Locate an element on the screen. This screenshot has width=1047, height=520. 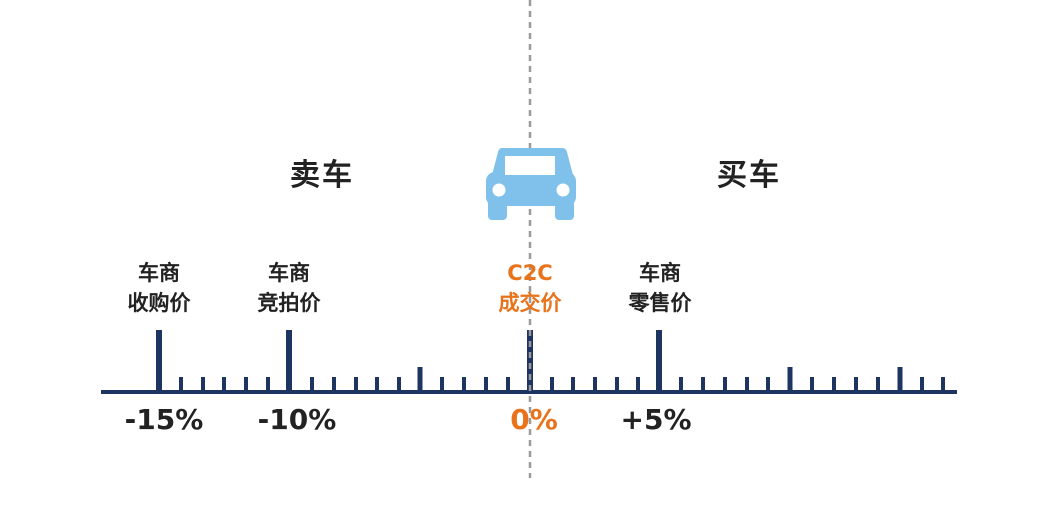
buy-car-heading: 买车 is located at coordinates (749, 175).